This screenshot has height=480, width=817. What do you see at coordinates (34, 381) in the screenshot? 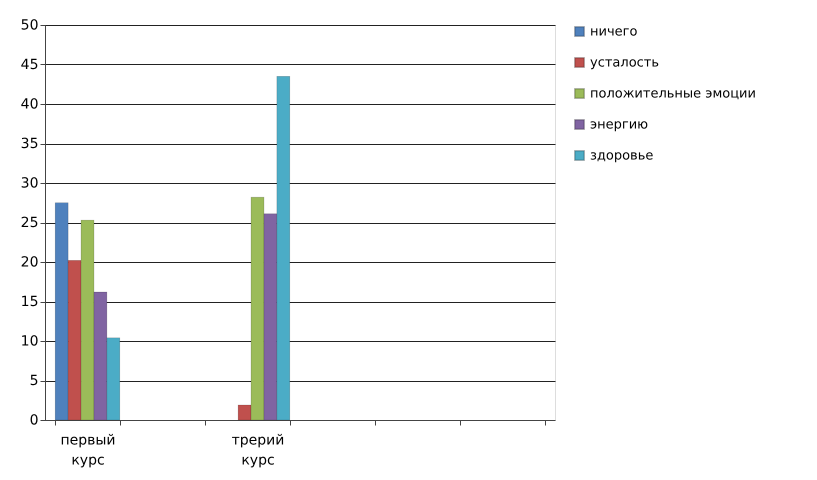
I see `y-tick-label: 5` at bounding box center [34, 381].